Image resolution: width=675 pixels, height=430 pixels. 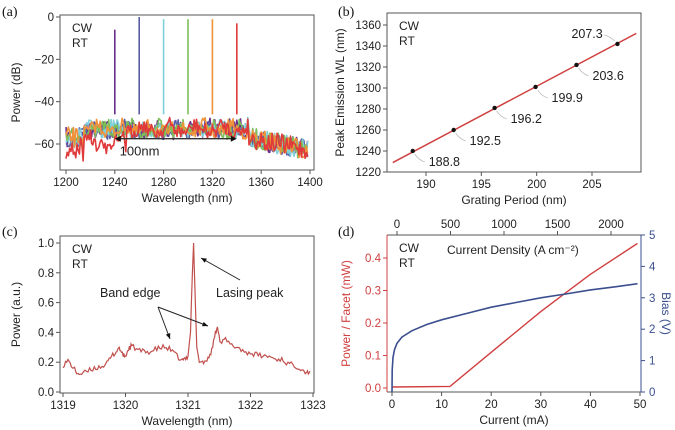 I want to click on y-tick-label: 0.8, so click(x=46, y=274).